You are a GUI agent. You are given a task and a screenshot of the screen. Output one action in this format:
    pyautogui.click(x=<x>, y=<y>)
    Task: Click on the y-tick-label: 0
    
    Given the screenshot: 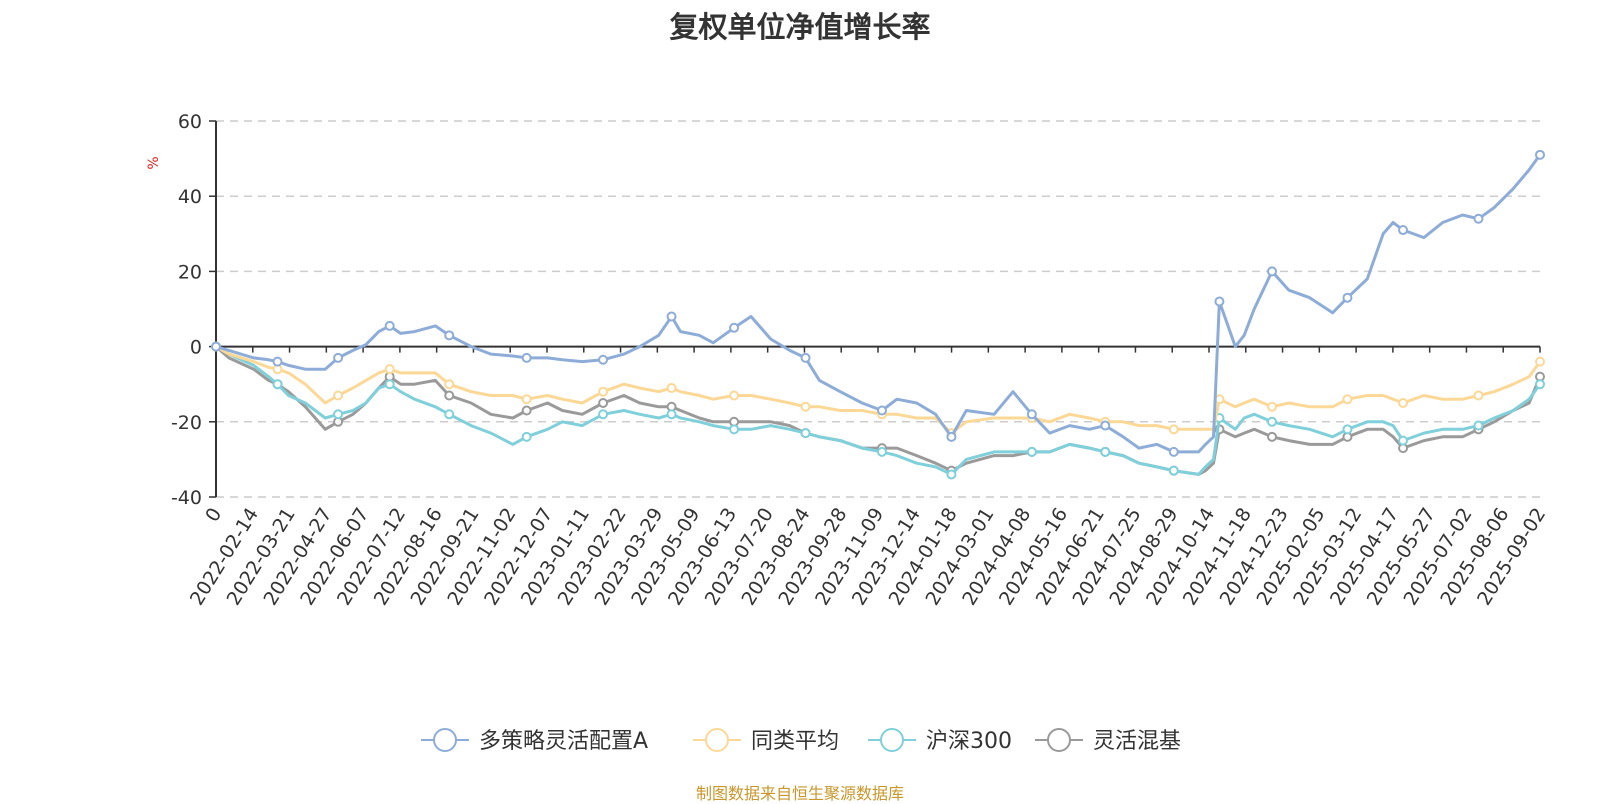 What is the action you would take?
    pyautogui.click(x=196, y=348)
    